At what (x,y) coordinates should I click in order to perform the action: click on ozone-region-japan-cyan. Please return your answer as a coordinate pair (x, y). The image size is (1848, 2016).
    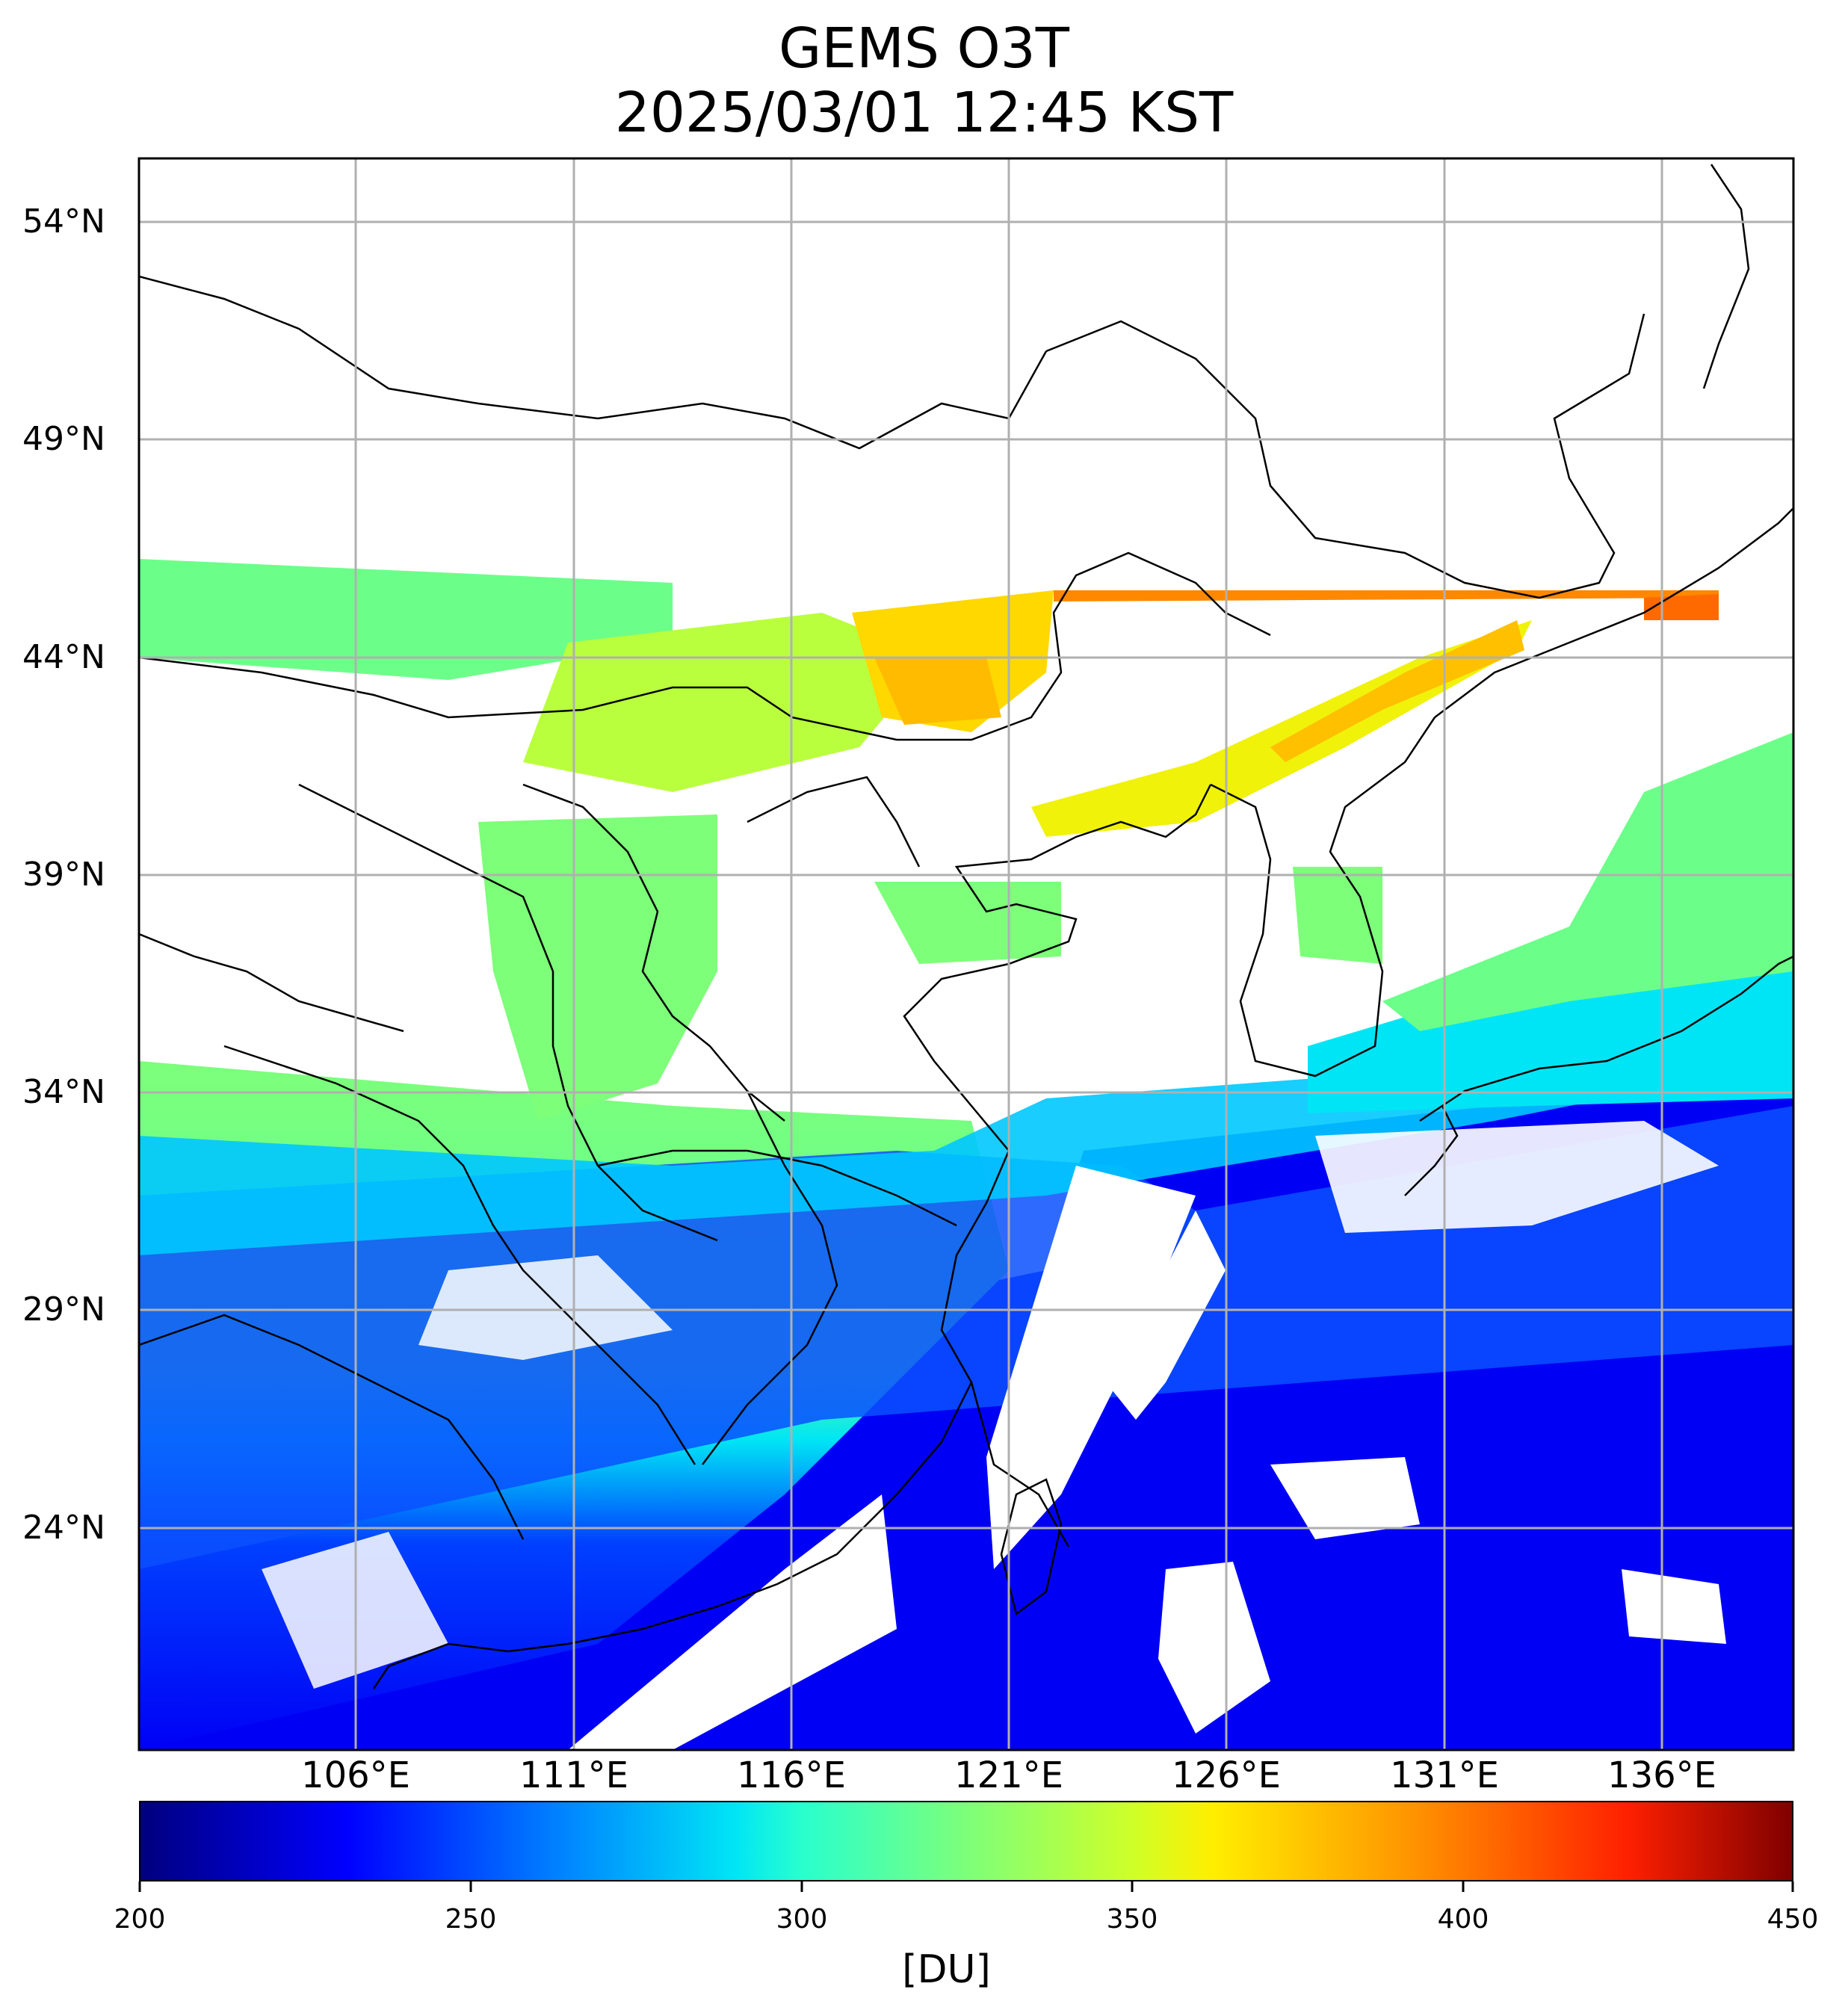
    Looking at the image, I should click on (1550, 1034).